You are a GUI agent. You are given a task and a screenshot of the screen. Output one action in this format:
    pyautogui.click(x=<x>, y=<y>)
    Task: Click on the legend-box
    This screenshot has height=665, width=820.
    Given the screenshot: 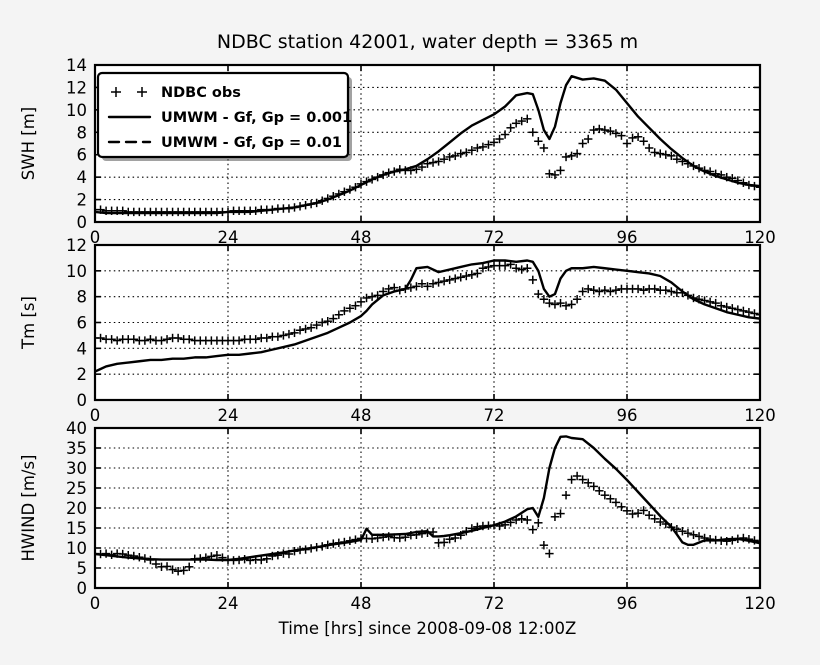 What is the action you would take?
    pyautogui.click(x=223, y=115)
    